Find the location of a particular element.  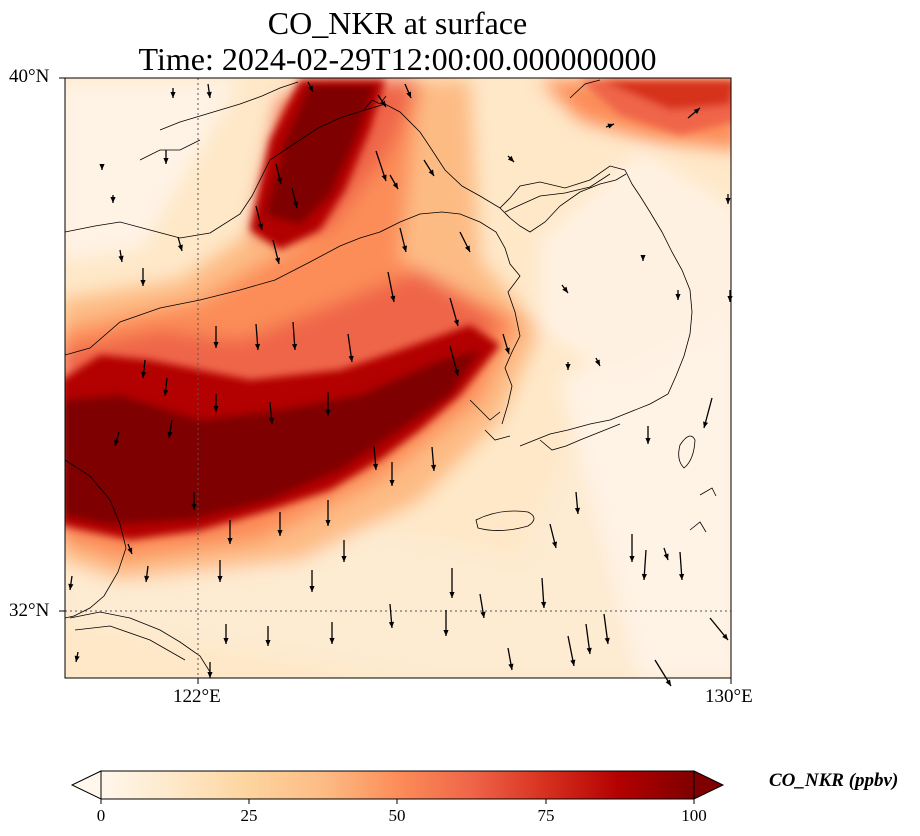

colorbar-extend-max is located at coordinates (709, 785).